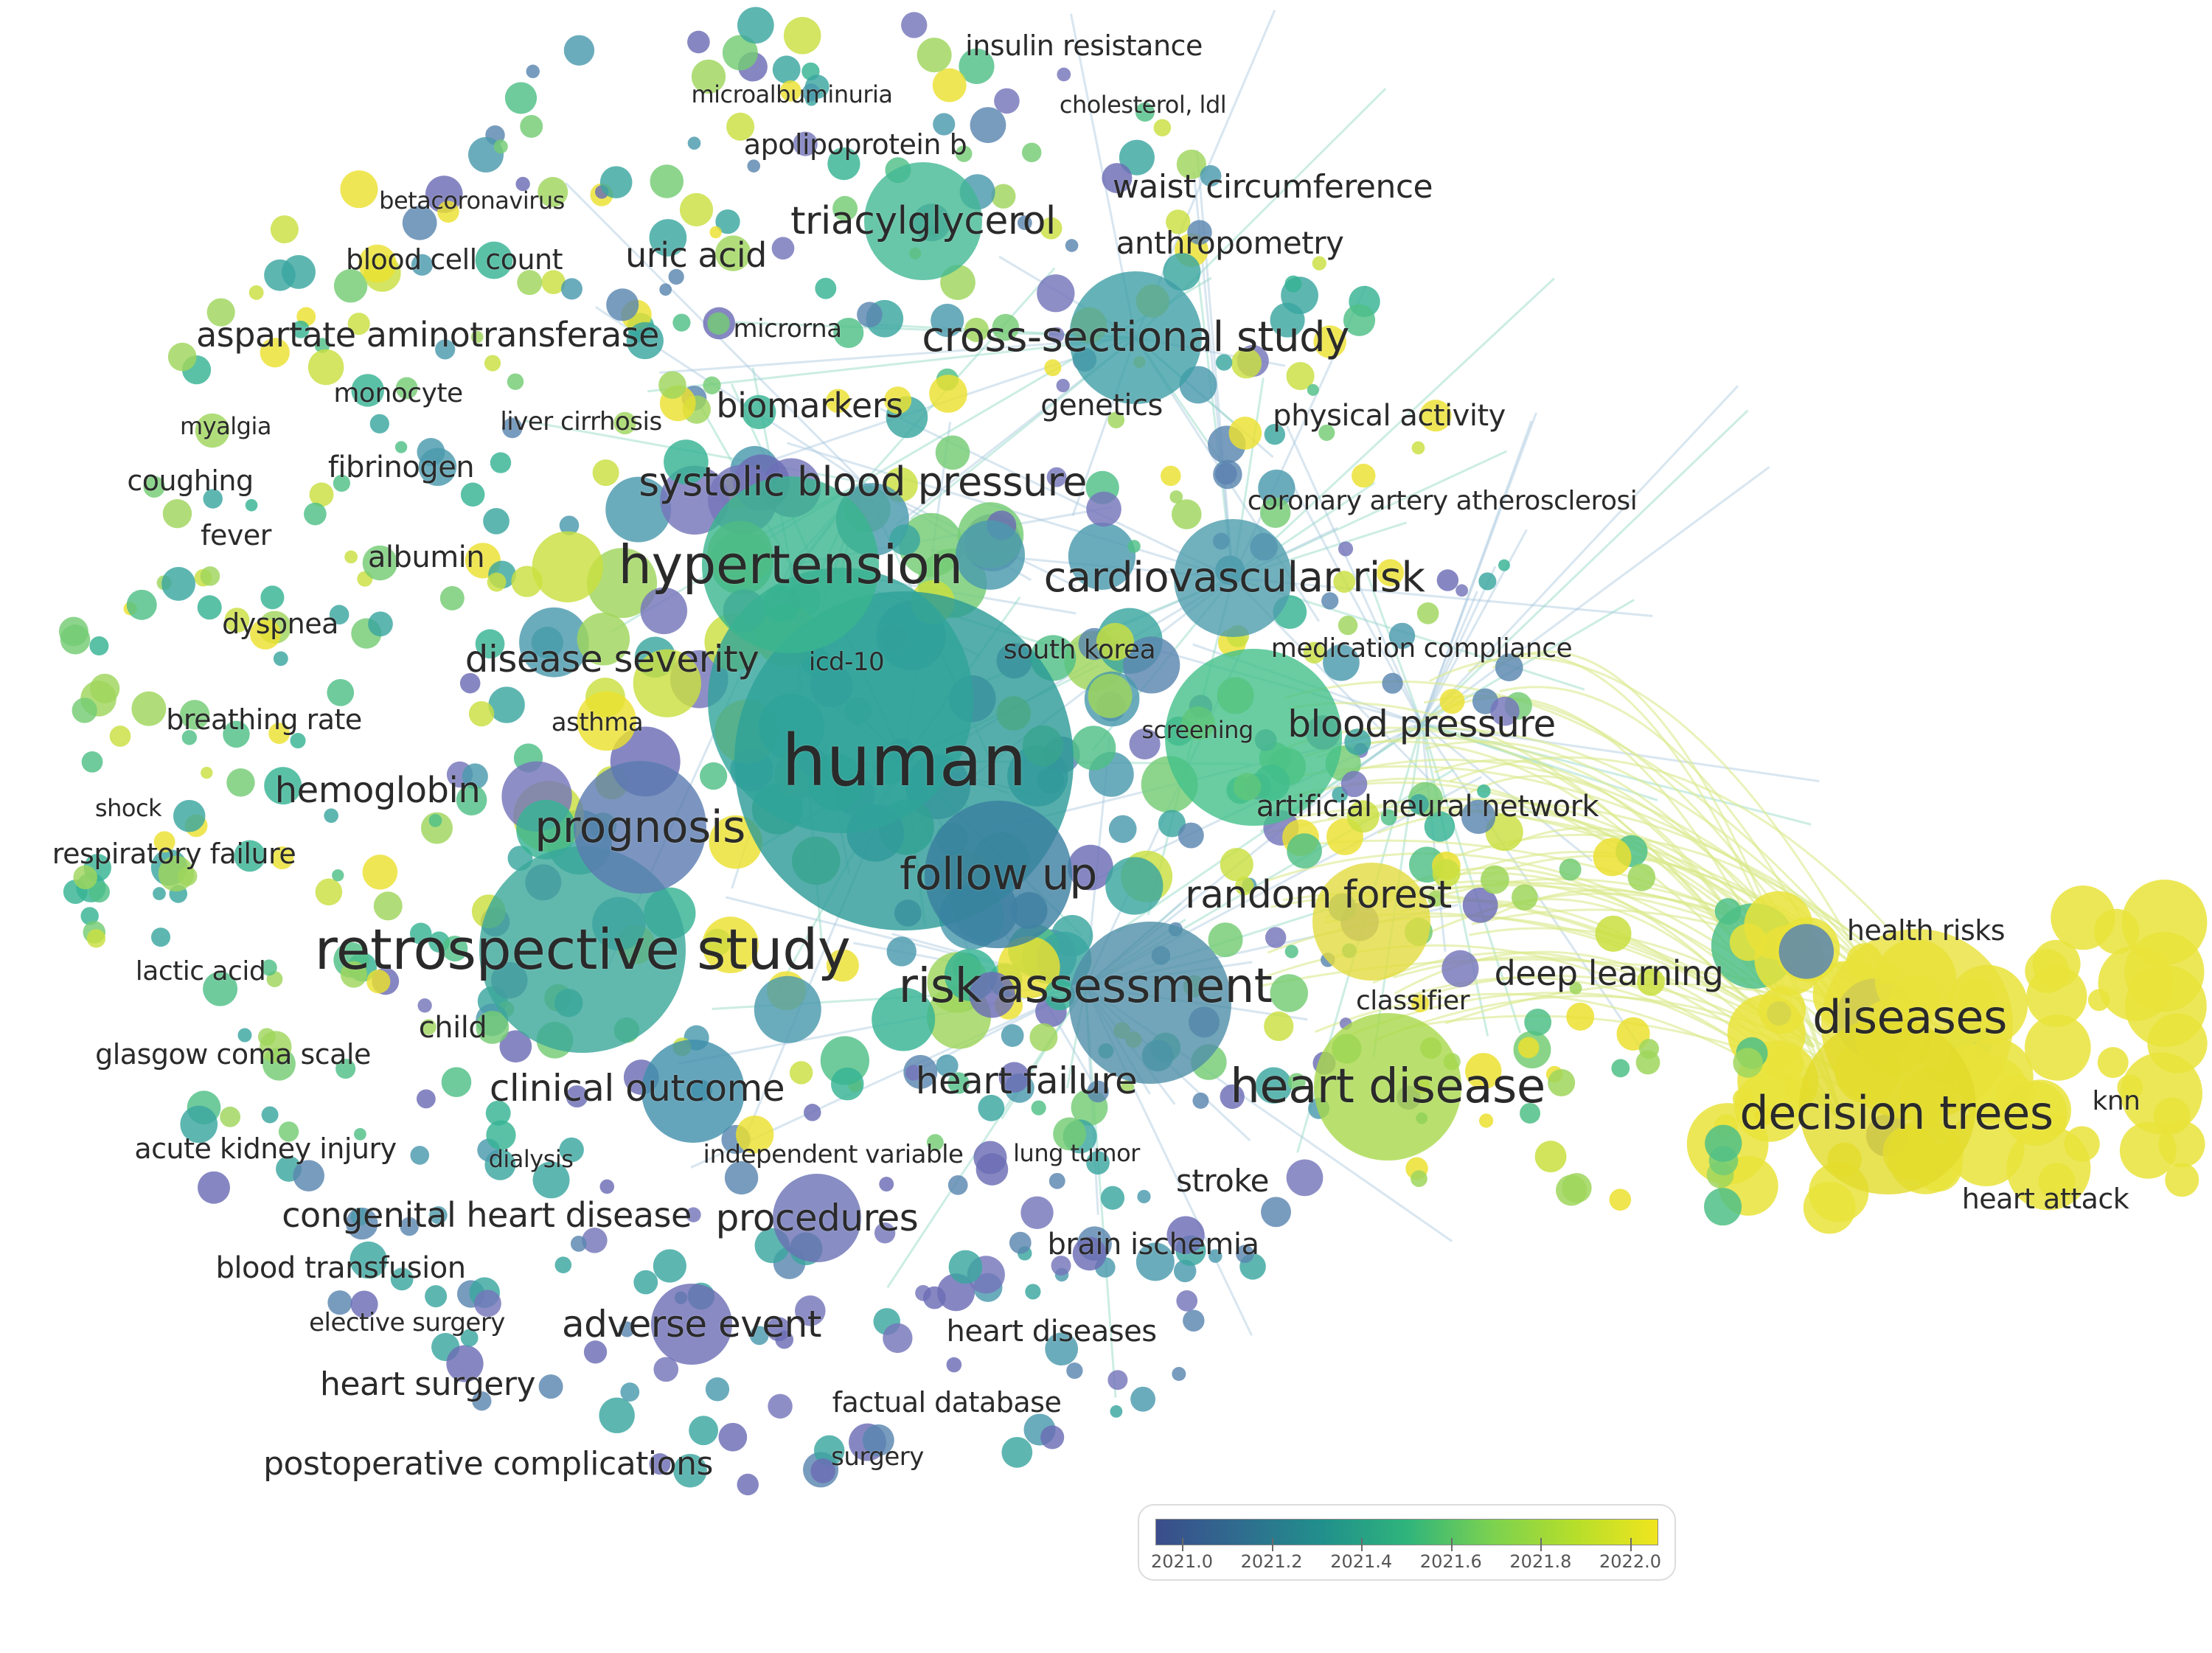  Describe the element at coordinates (1076, 1153) in the screenshot. I see `node-label-lung-tumor: lung tumor` at that location.